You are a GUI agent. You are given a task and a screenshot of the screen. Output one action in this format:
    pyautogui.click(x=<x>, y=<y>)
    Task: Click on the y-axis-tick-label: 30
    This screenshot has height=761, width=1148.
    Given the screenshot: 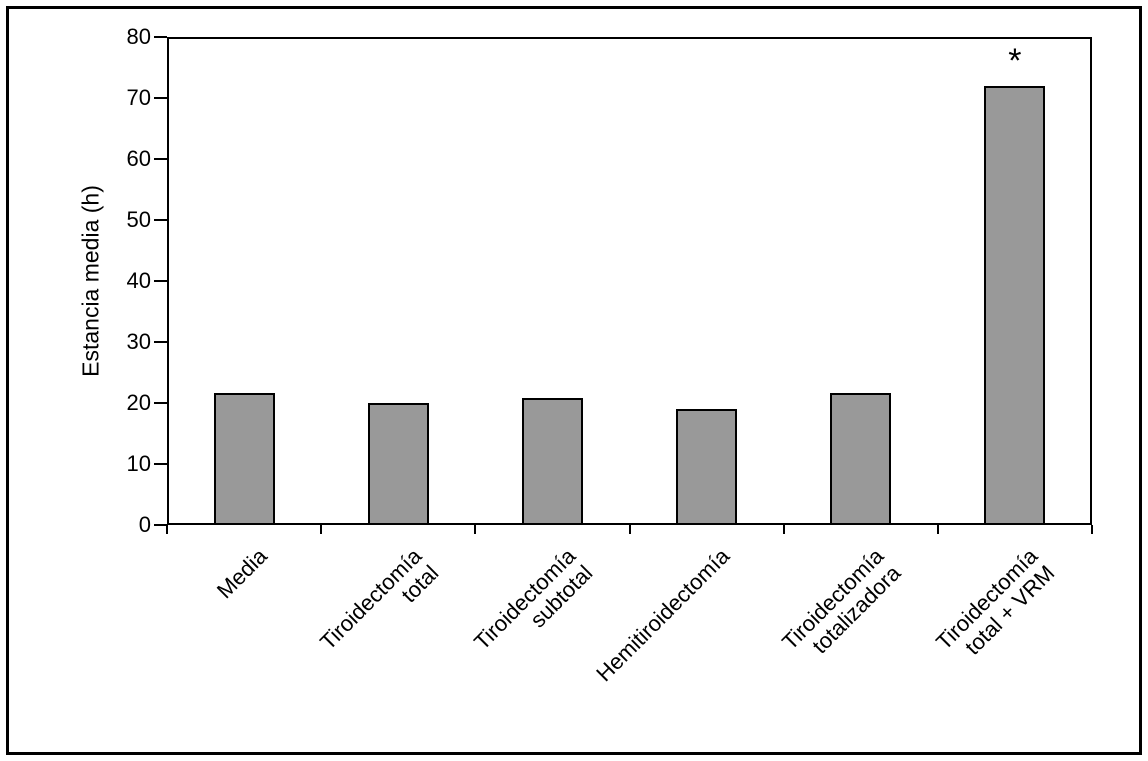 What is the action you would take?
    pyautogui.click(x=138, y=341)
    